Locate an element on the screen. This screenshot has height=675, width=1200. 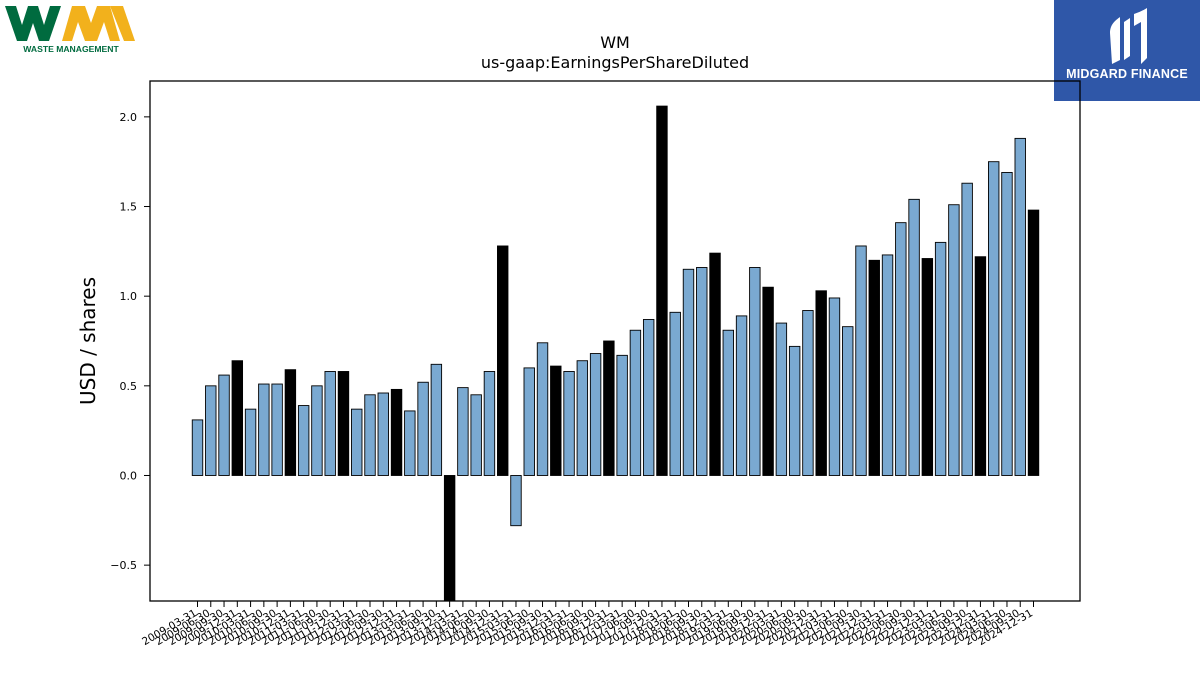
y-tick-label: 1.5 is located at coordinates (129, 207).